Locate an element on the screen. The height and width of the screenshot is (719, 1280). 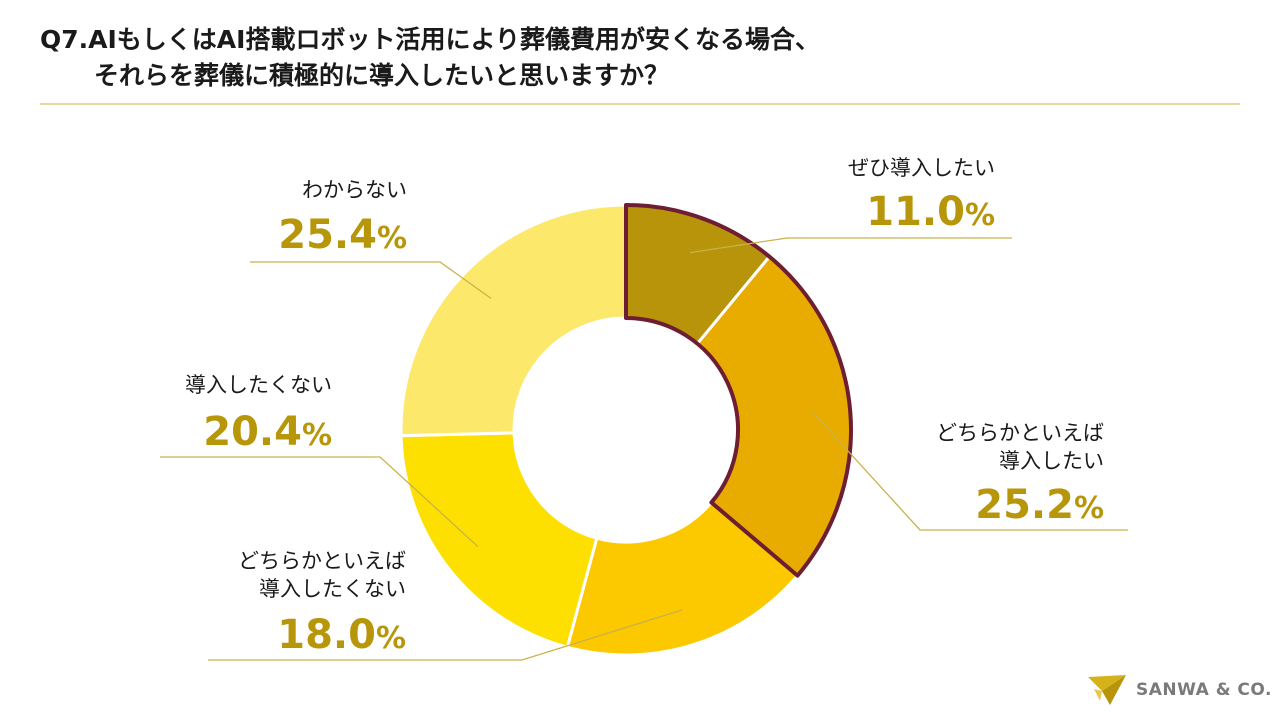
brand-logo: SANWA & CO. is located at coordinates (1180, 690).